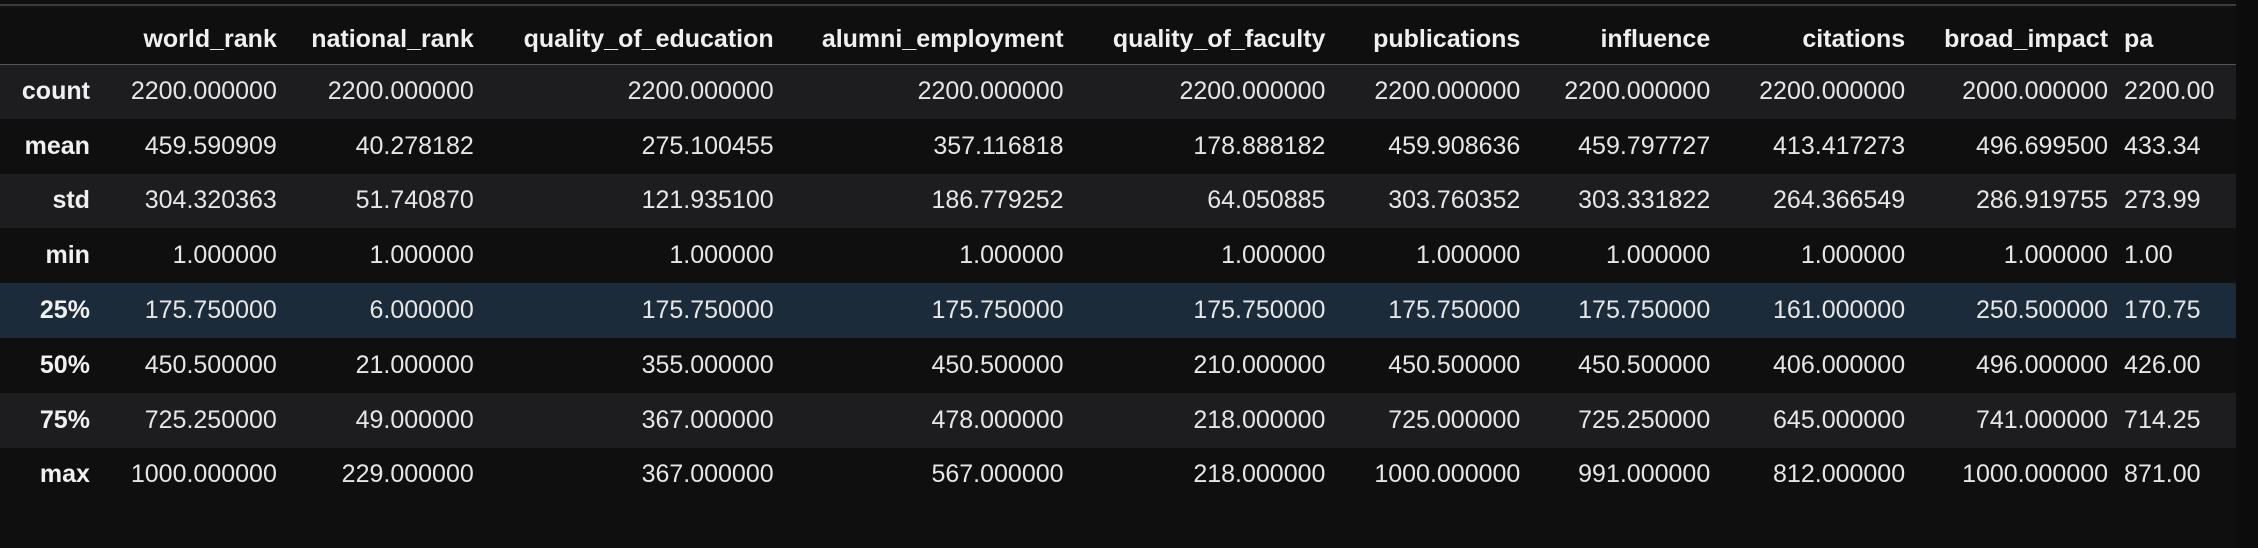 This screenshot has width=2258, height=548. I want to click on table-cell: 275.100455, so click(707, 145).